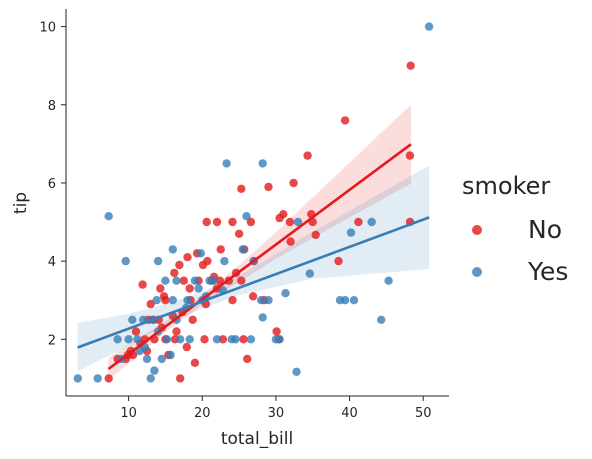 Image resolution: width=592 pixels, height=459 pixels. What do you see at coordinates (515, 229) in the screenshot?
I see `legend: smoker No Yes` at bounding box center [515, 229].